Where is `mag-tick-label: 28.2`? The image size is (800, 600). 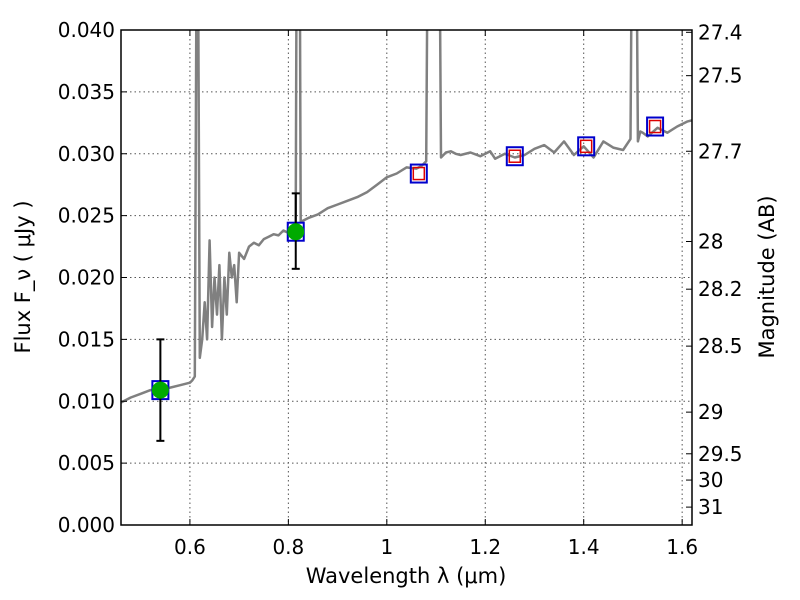
mag-tick-label: 28.2 is located at coordinates (720, 289).